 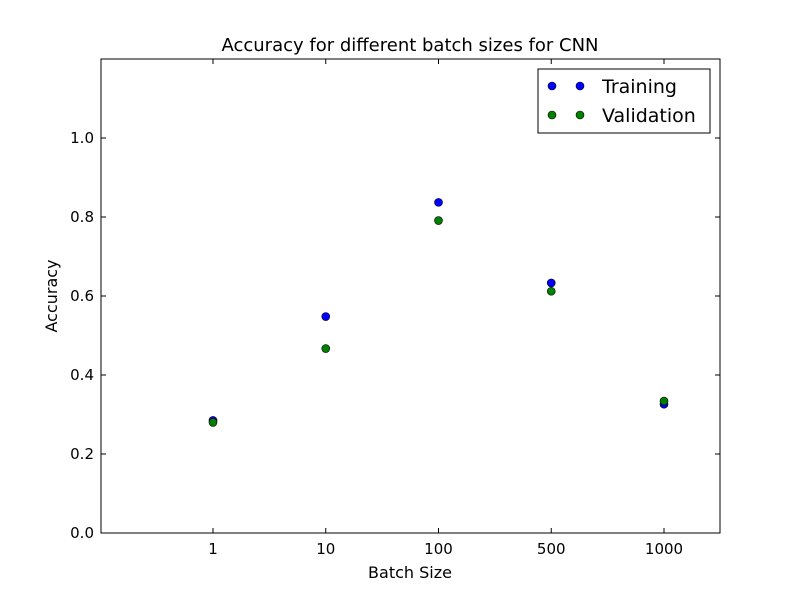 What do you see at coordinates (82, 296) in the screenshot?
I see `y-tick-label: 0.6` at bounding box center [82, 296].